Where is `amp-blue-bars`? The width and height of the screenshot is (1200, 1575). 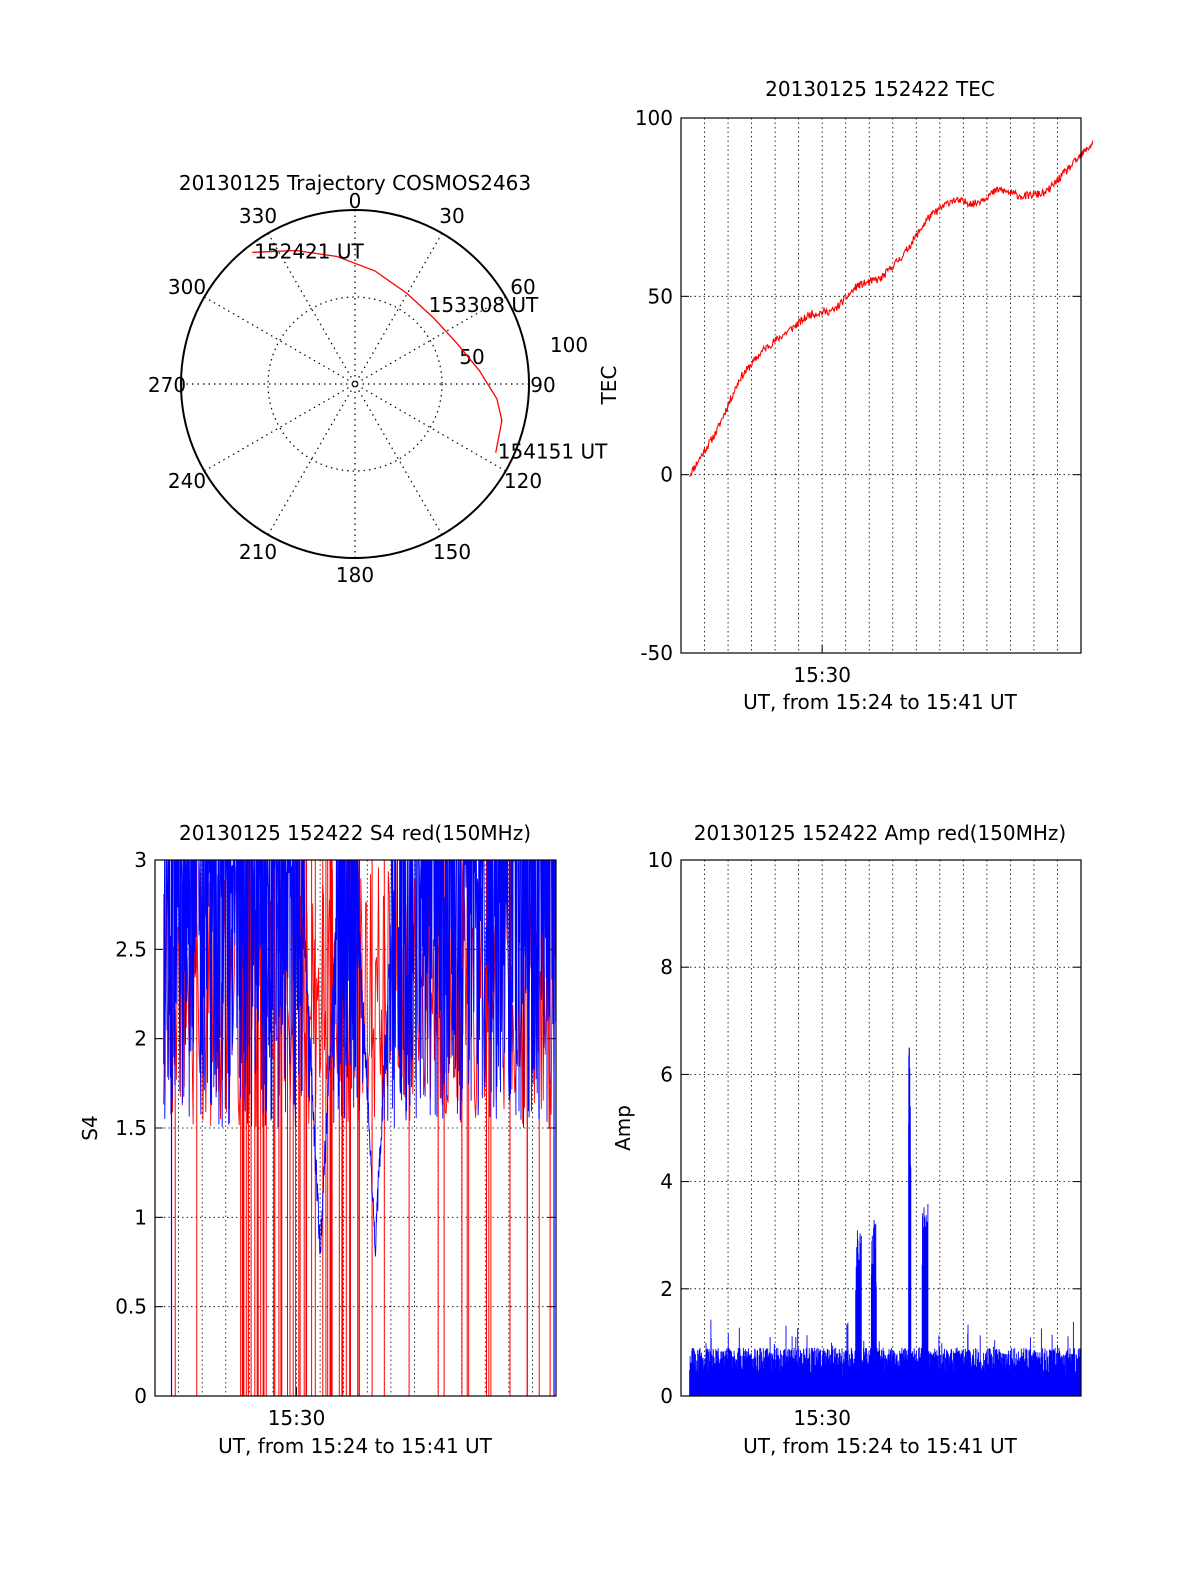
amp-blue-bars is located at coordinates (885, 1225).